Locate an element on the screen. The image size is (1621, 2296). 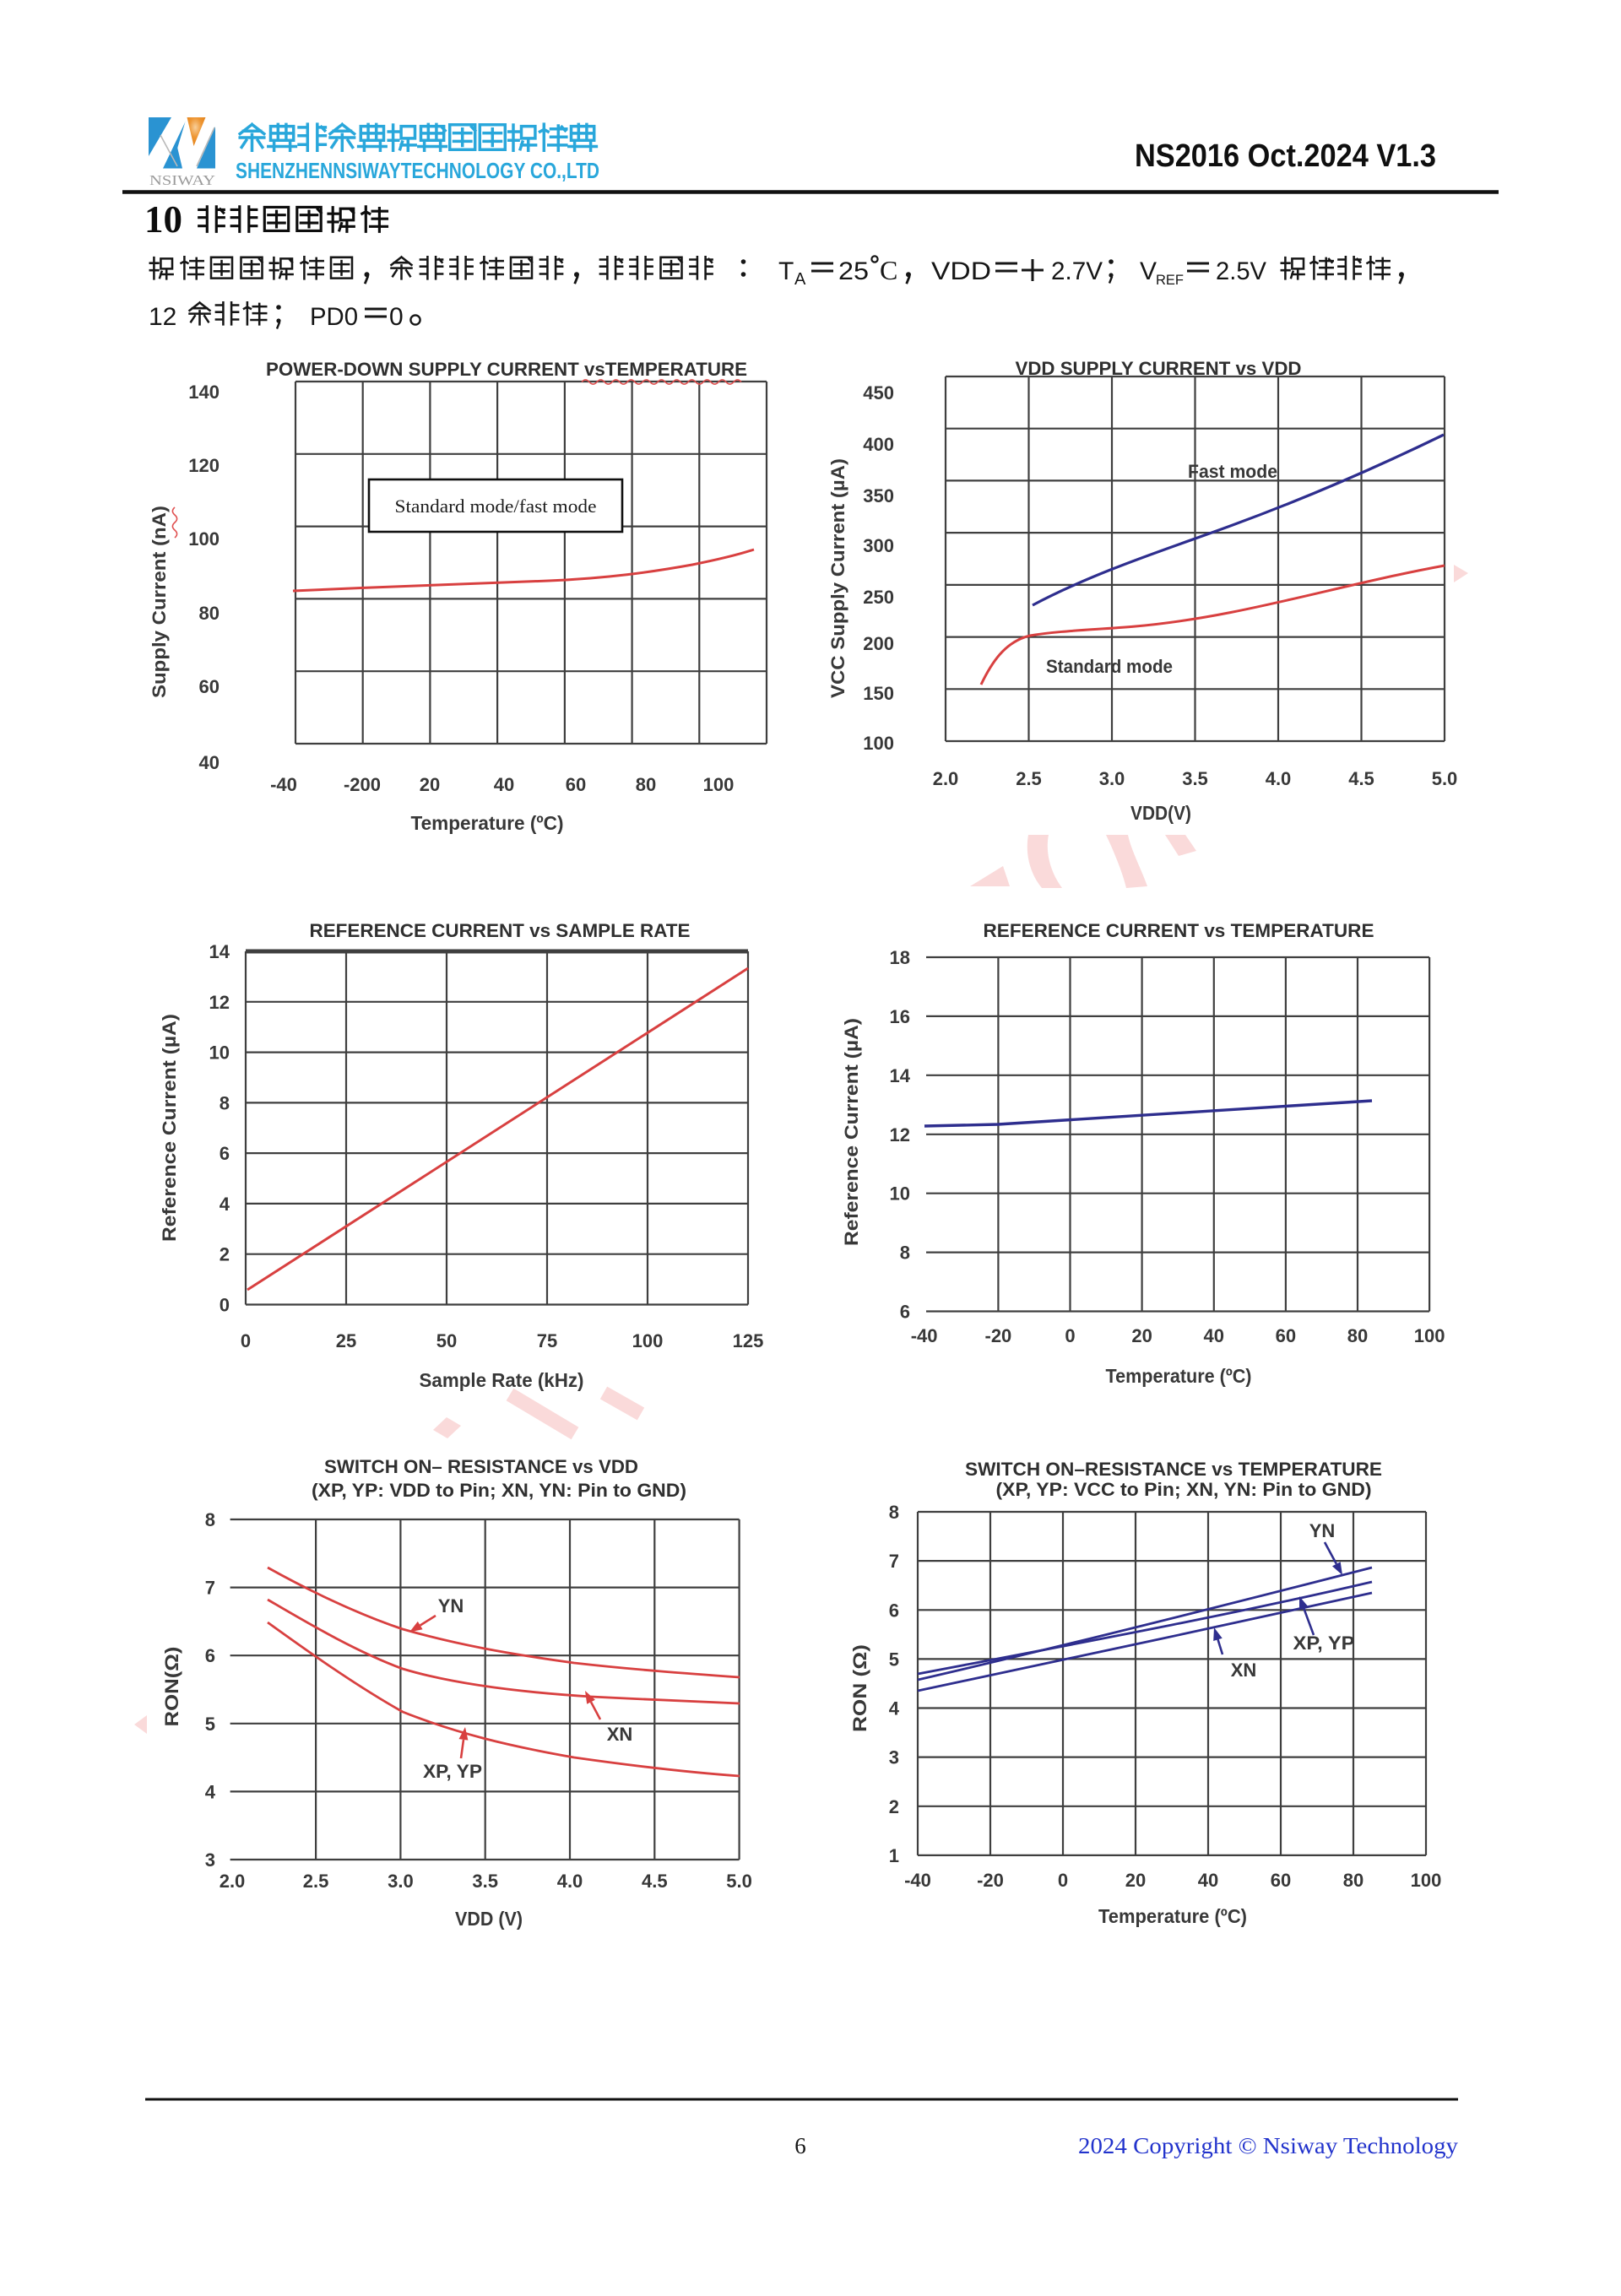
svg-text: 150 is located at coordinates (878, 693).